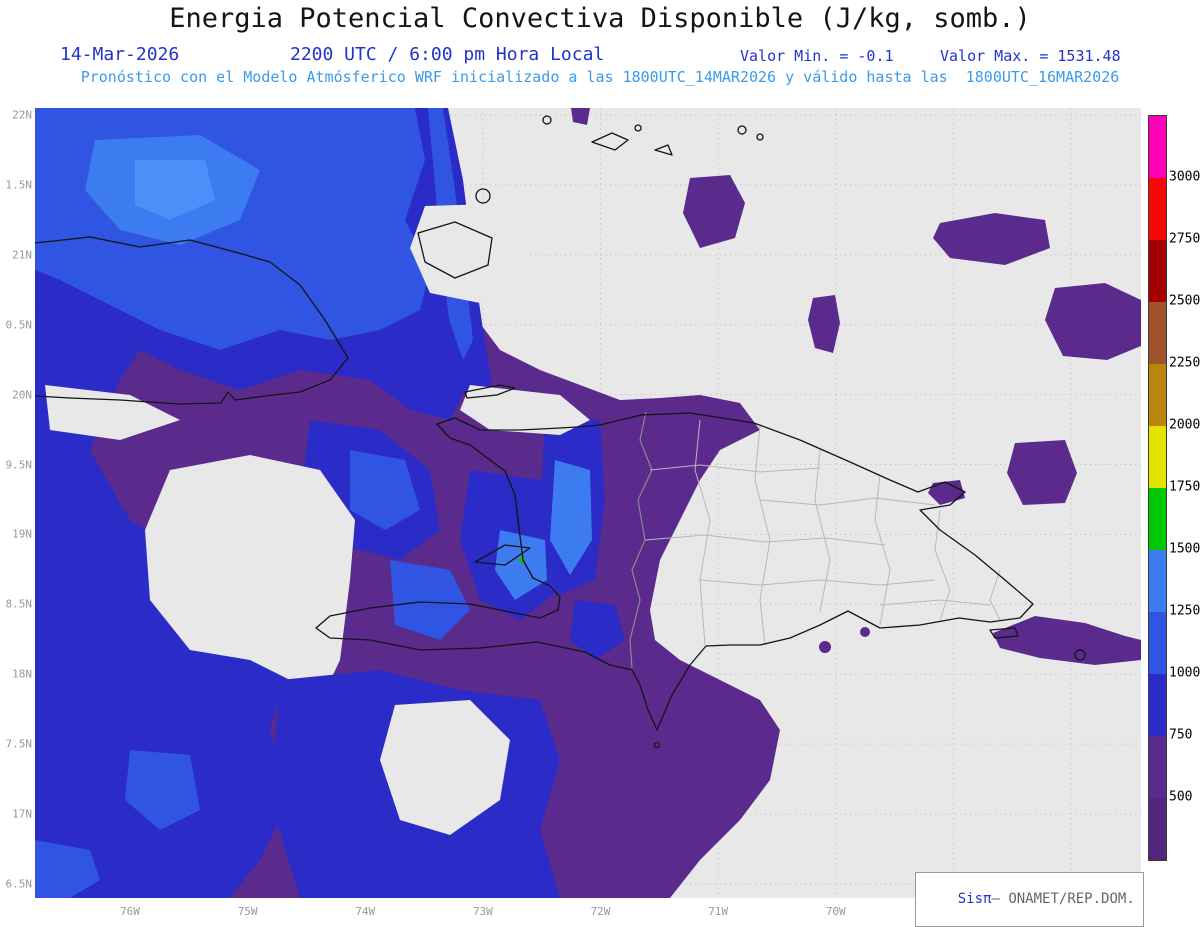  Describe the element at coordinates (490, 391) in the screenshot. I see `tortue-island` at that location.